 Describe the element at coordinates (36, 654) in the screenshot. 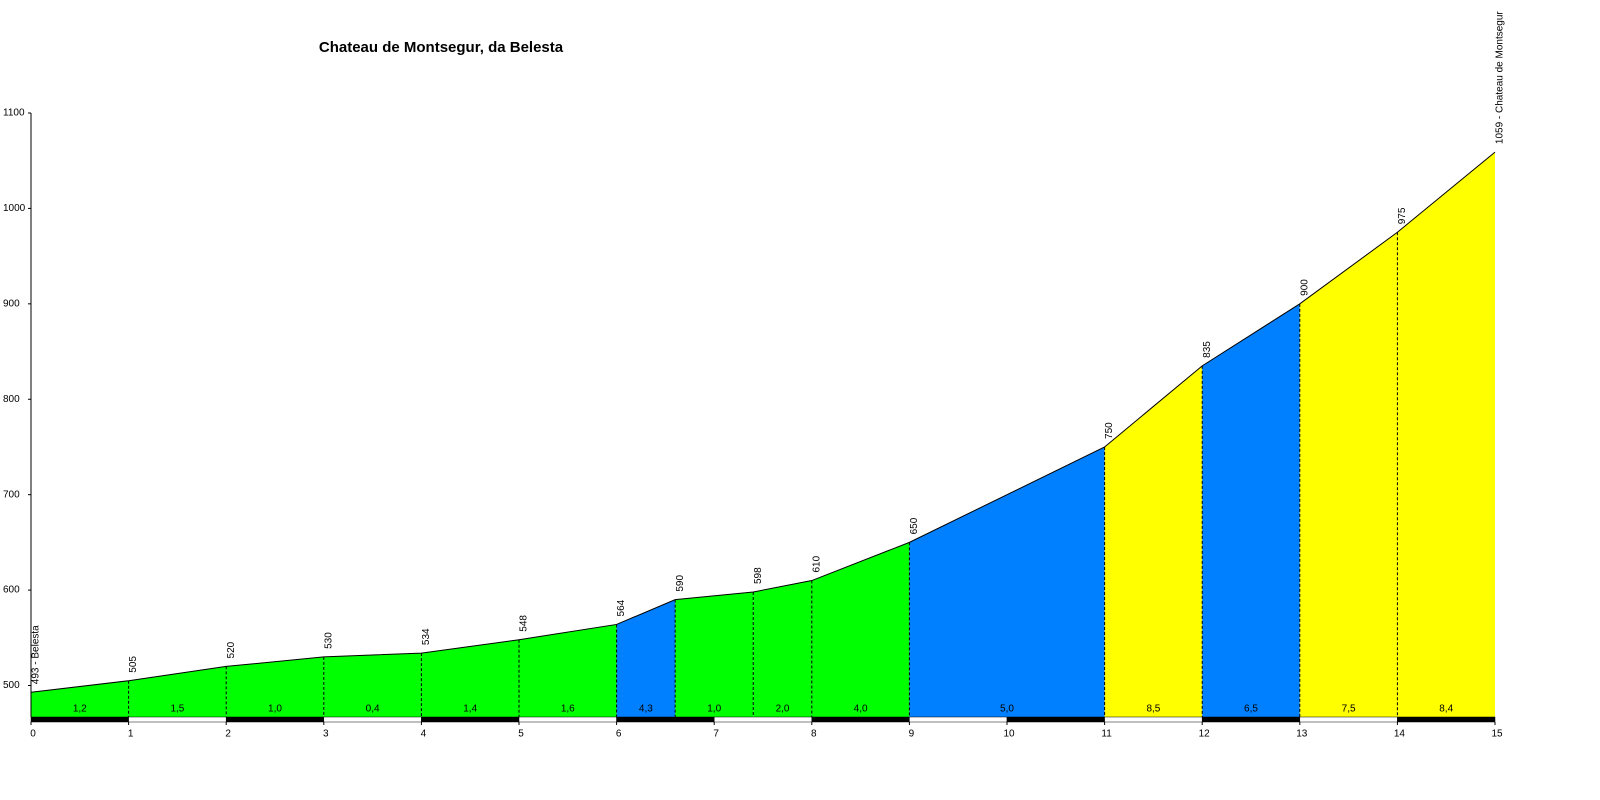

I see `point-label: 493 - Belesta` at that location.